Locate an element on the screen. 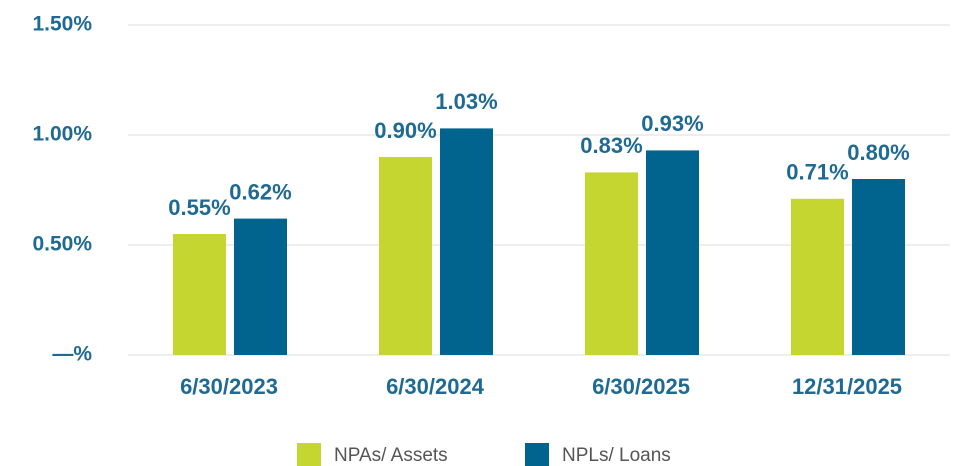 The image size is (961, 466). value-label: 0.90% is located at coordinates (405, 130).